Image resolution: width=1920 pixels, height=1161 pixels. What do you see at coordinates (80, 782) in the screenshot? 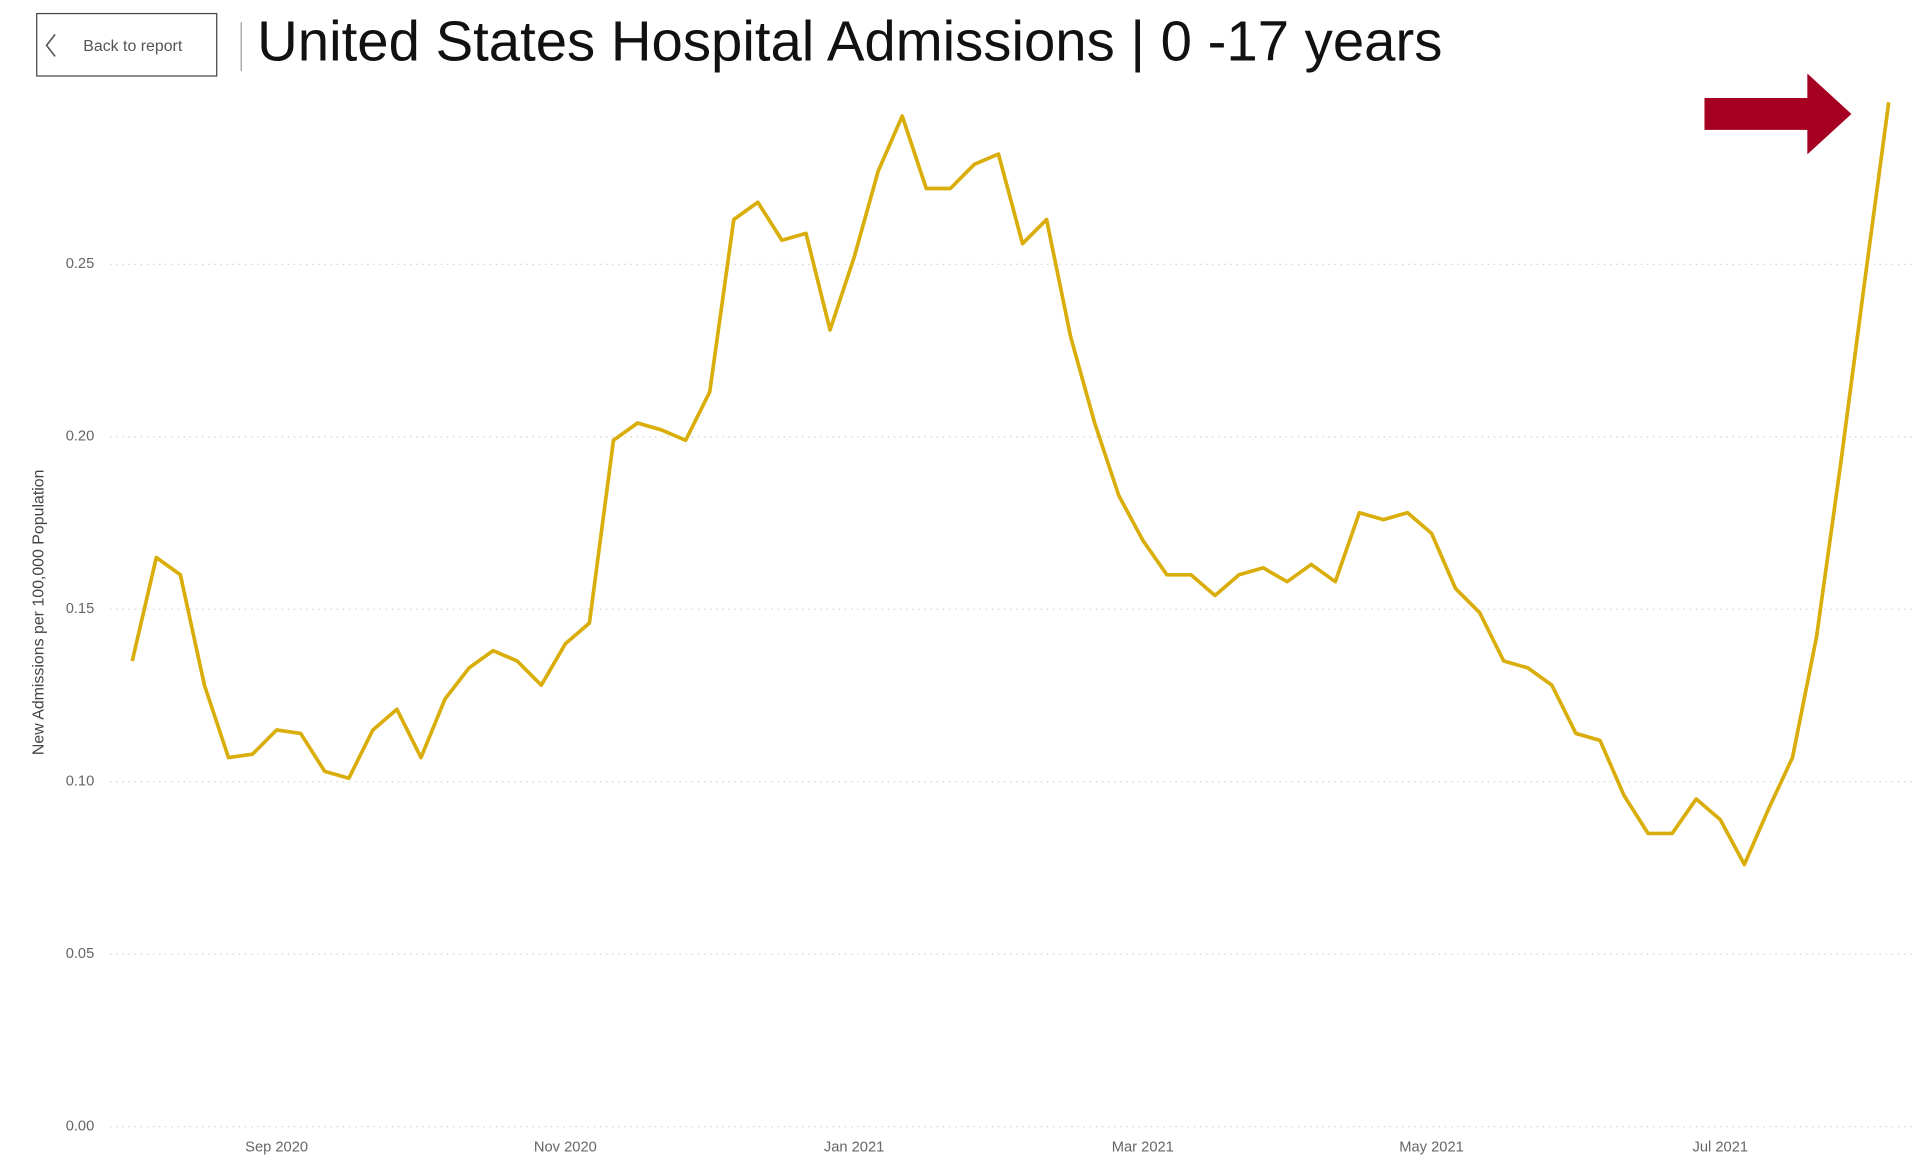
I see `y-tick-label: 0.10` at bounding box center [80, 782].